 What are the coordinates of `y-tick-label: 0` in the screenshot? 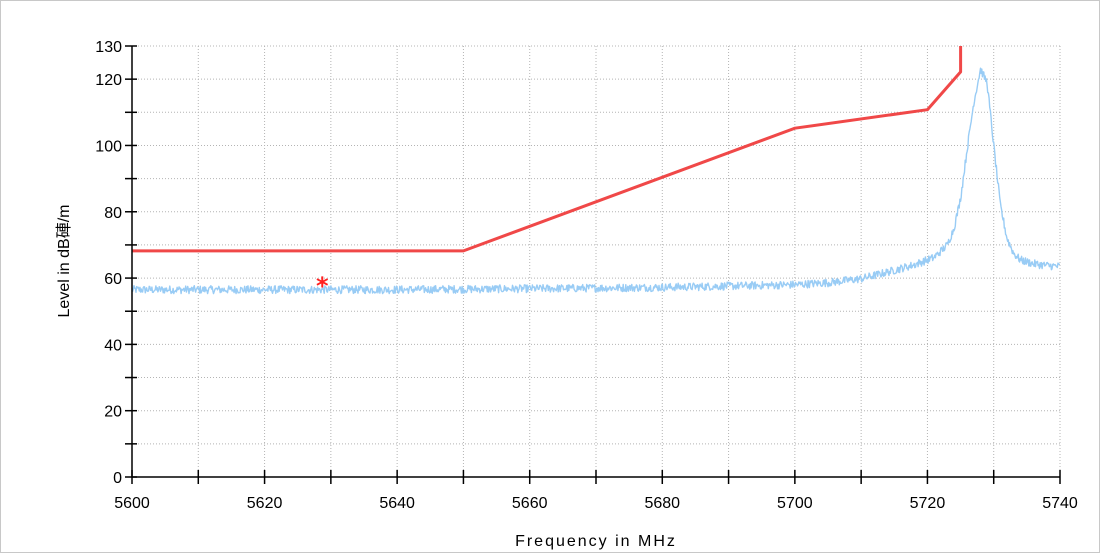 It's located at (117, 478).